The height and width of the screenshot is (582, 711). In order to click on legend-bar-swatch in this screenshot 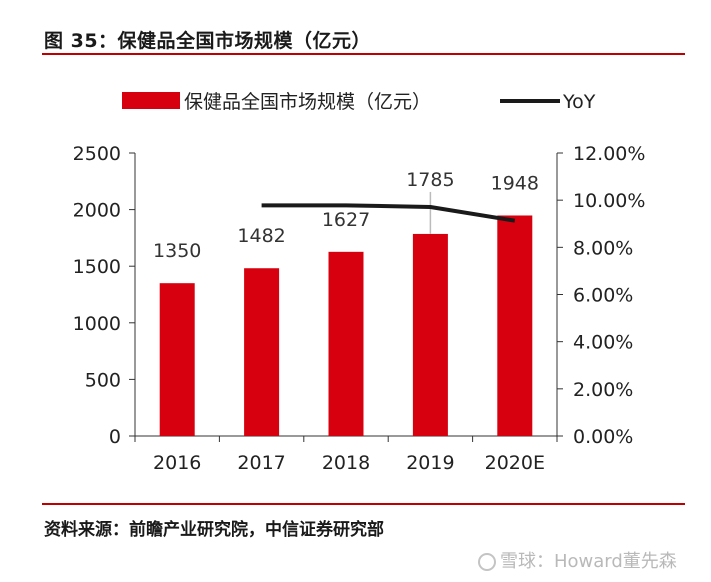, I will do `click(151, 100)`.